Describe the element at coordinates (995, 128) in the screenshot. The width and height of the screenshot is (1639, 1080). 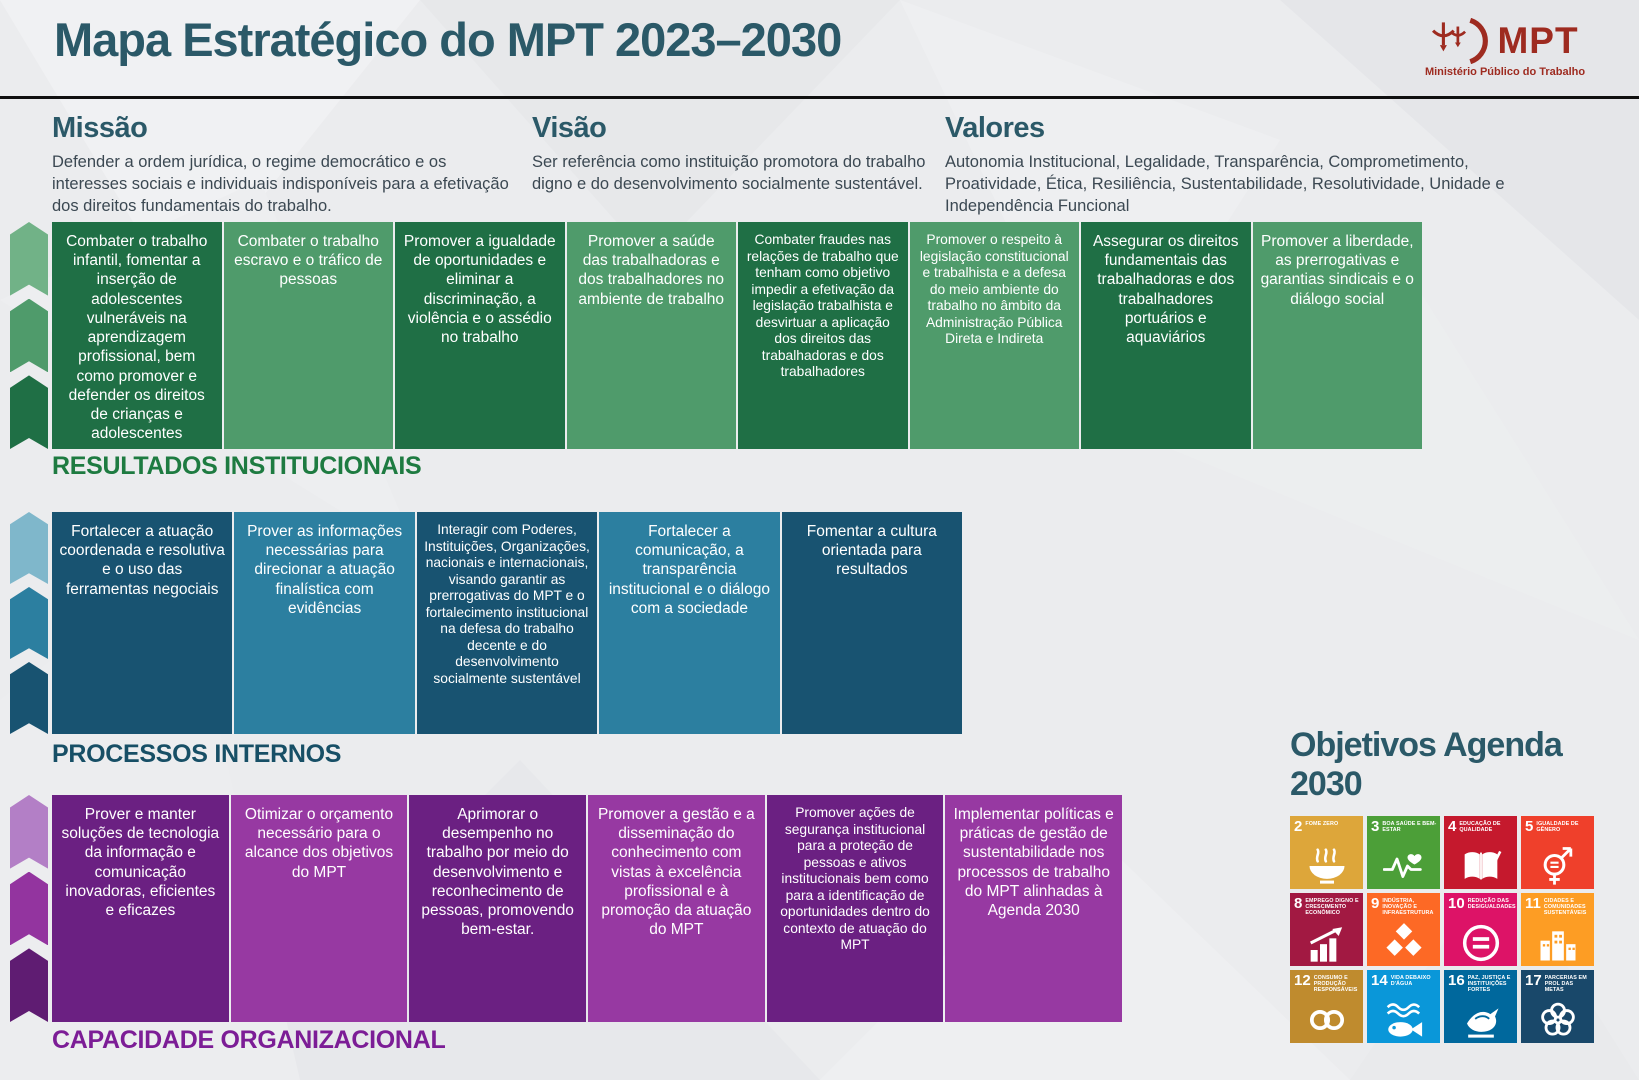
I see `values-heading: Valores` at that location.